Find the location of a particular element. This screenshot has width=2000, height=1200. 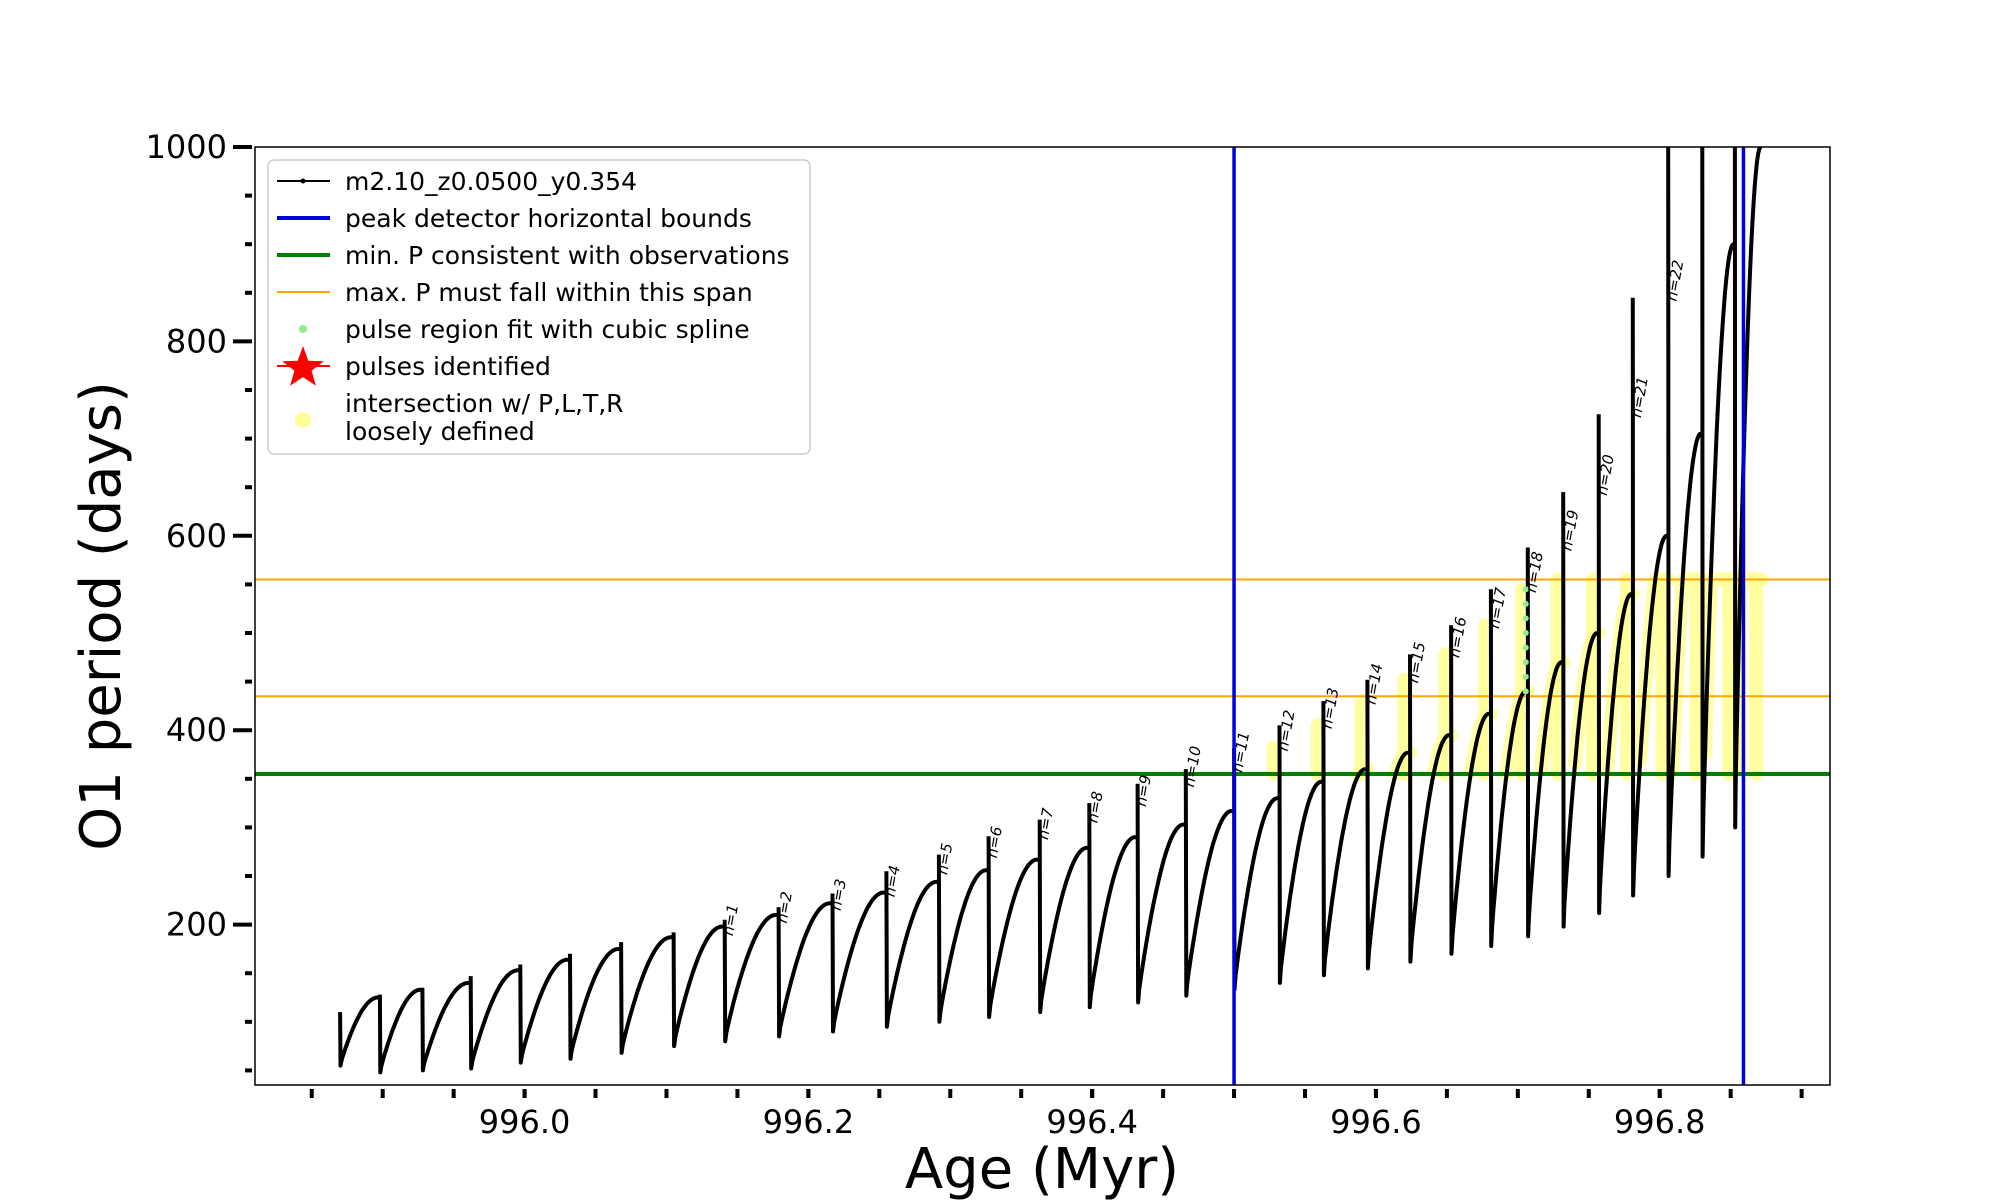

pulse-label: n=20 is located at coordinates (1605, 475).